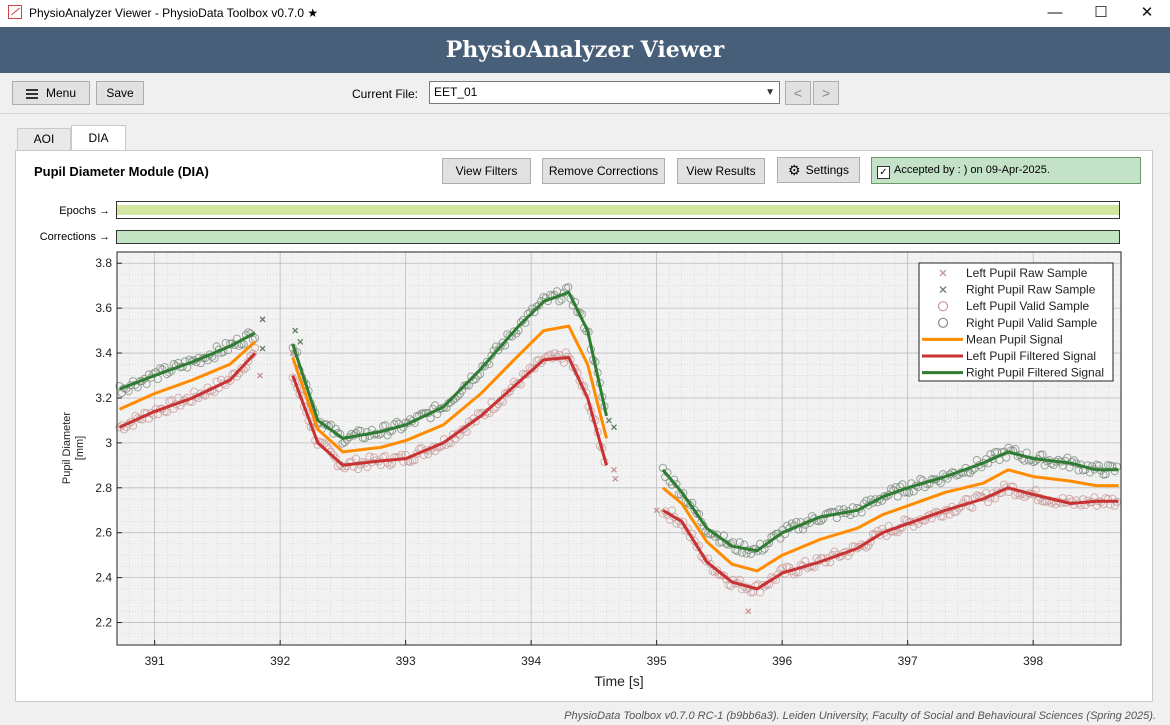 The width and height of the screenshot is (1170, 725). What do you see at coordinates (84, 211) in the screenshot?
I see `epochs-label: Epochs →` at bounding box center [84, 211].